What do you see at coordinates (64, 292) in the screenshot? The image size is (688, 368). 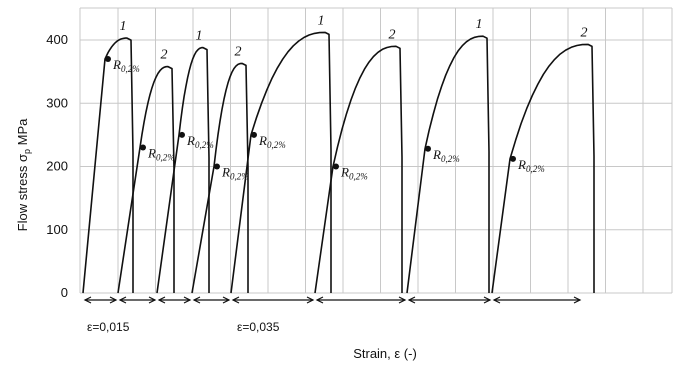 I see `y-tick-label: 0` at bounding box center [64, 292].